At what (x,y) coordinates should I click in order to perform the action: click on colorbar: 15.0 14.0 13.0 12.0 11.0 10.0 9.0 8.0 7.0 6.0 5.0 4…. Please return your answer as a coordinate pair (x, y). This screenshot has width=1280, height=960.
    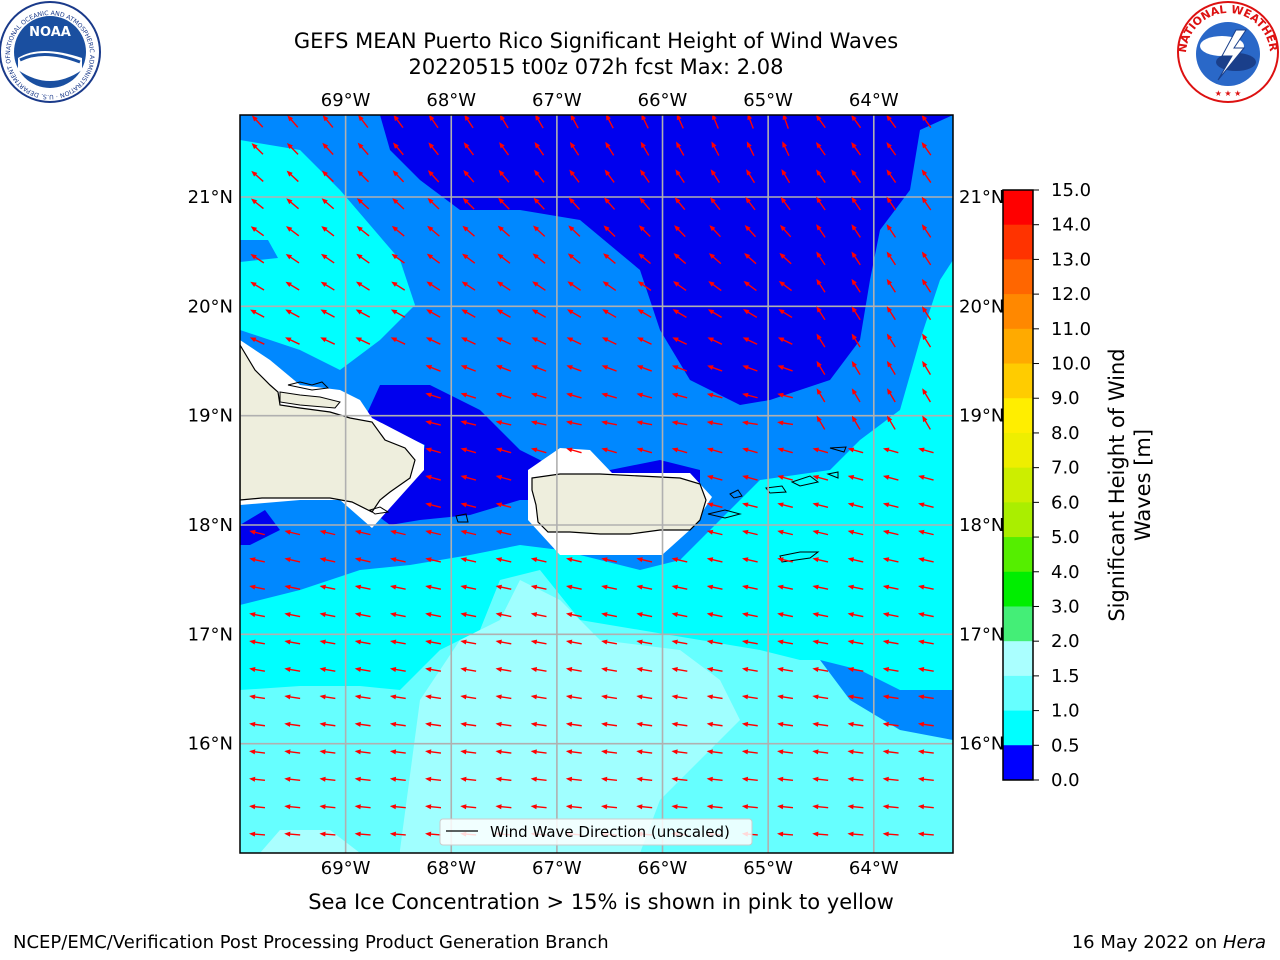
    Looking at the image, I should click on (1046, 485).